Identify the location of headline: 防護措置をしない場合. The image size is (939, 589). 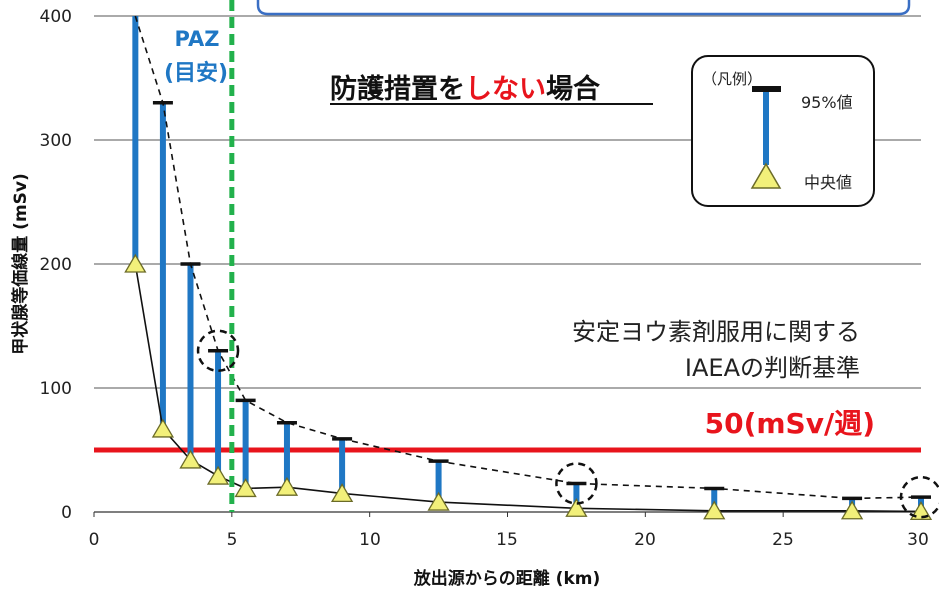
(465, 89).